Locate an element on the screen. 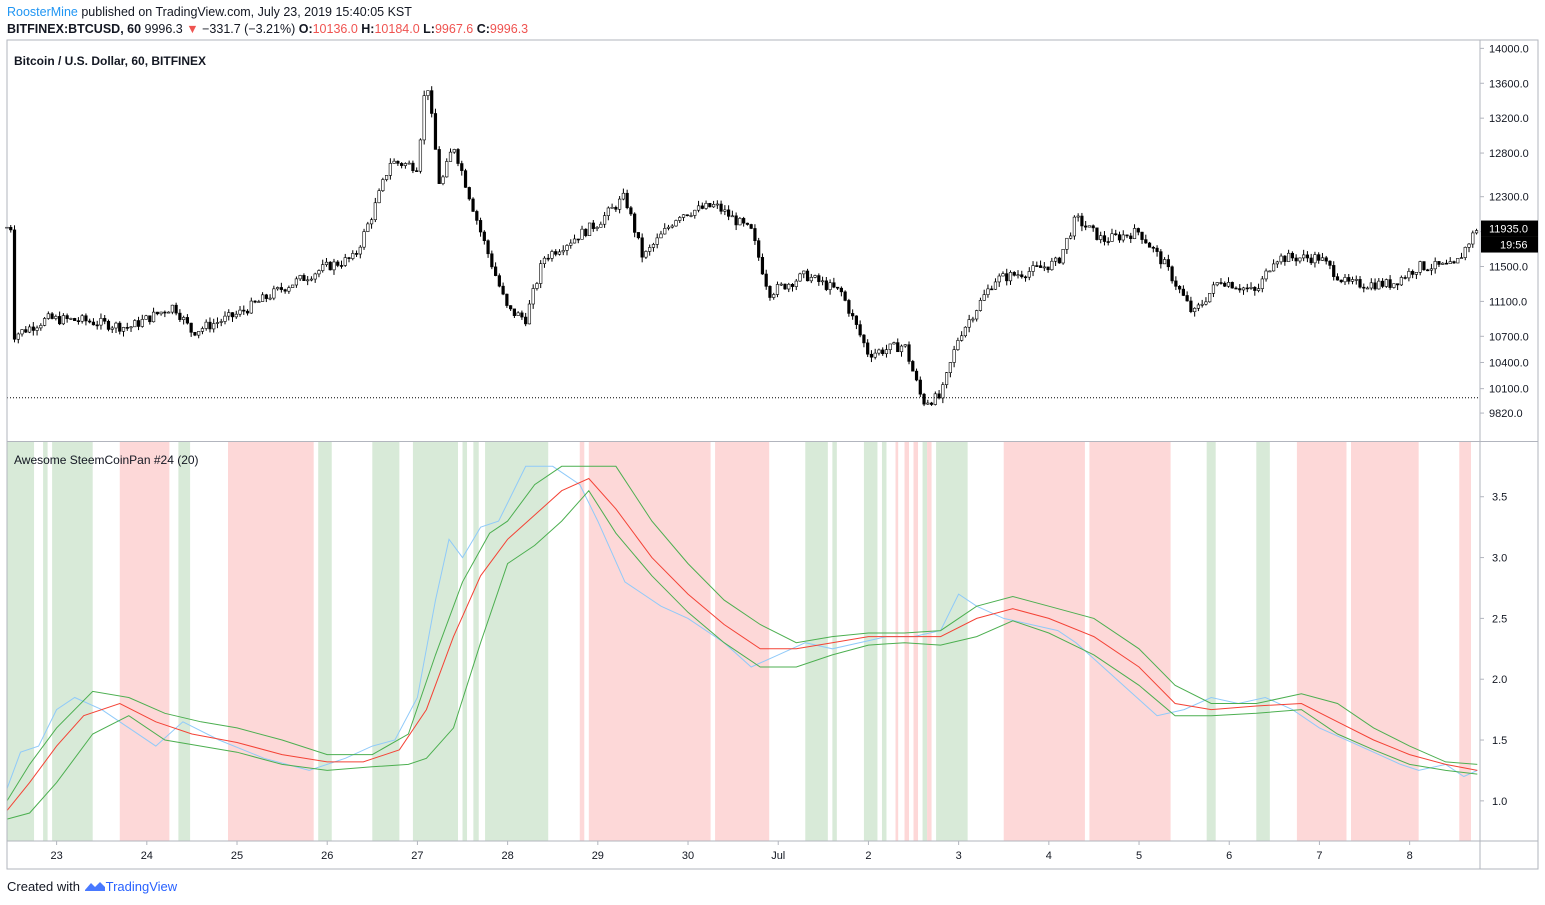  tradingview-logo-icon is located at coordinates (94, 886).